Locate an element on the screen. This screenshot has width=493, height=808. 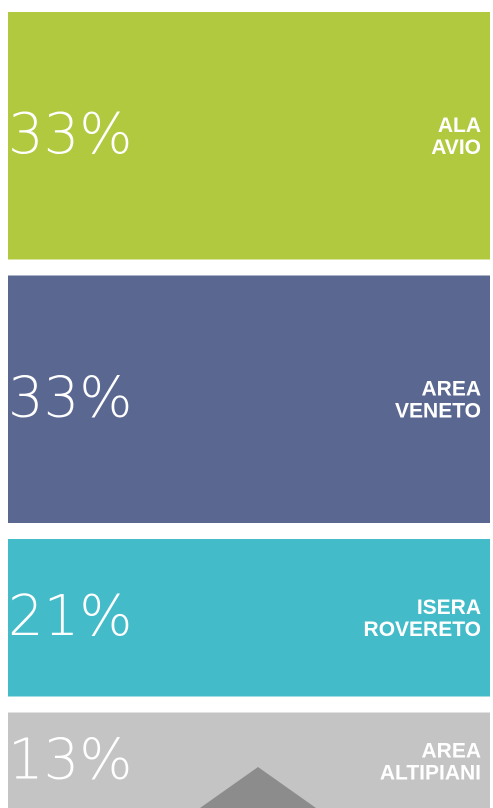
category-label: VENETO is located at coordinates (438, 410).